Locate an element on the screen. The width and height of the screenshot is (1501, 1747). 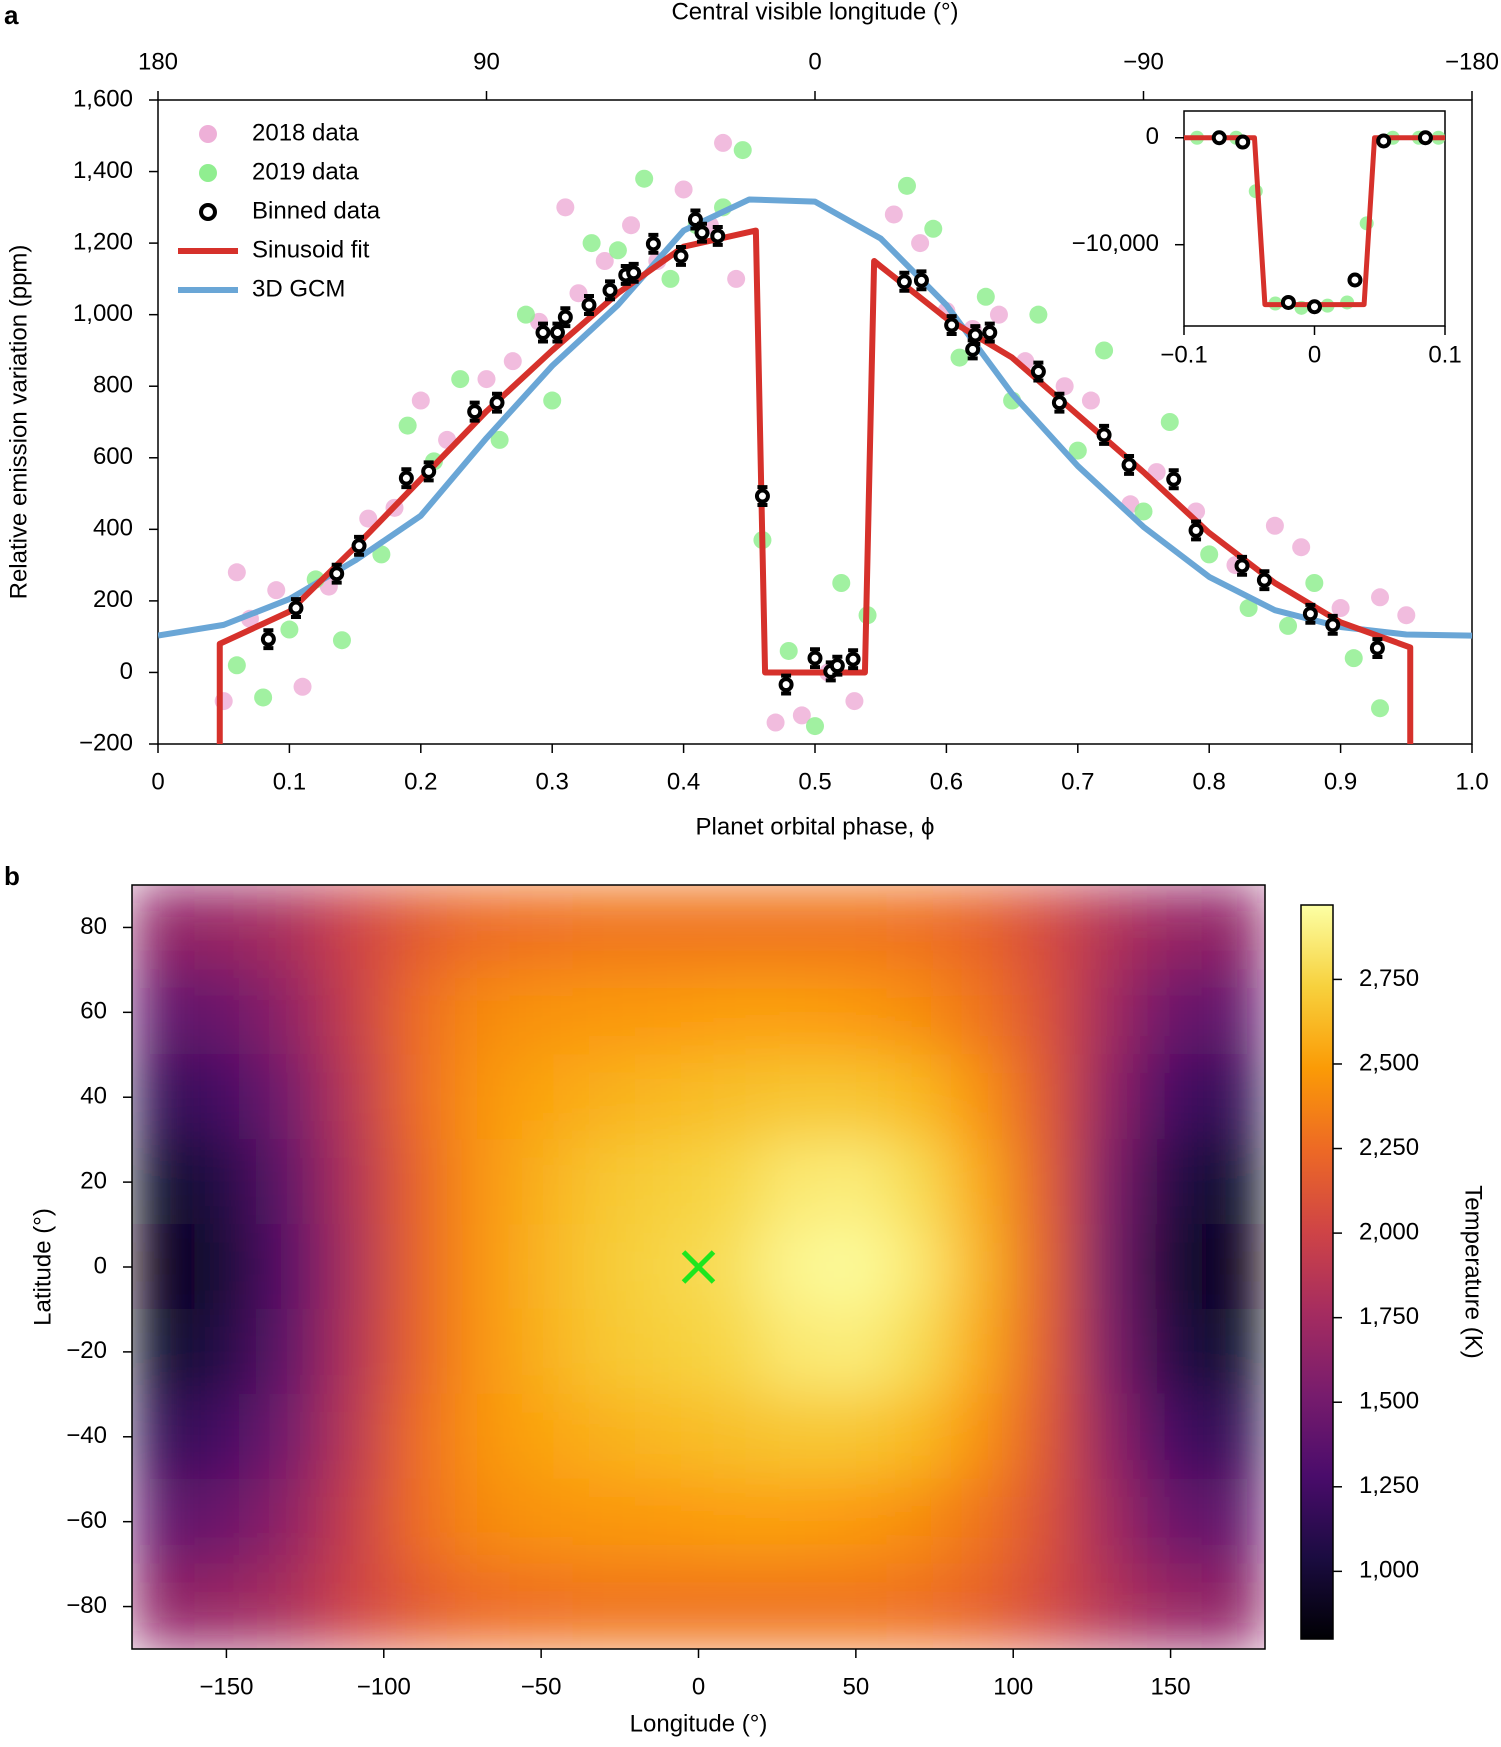
x-tick-label: 0 is located at coordinates (698, 1686).